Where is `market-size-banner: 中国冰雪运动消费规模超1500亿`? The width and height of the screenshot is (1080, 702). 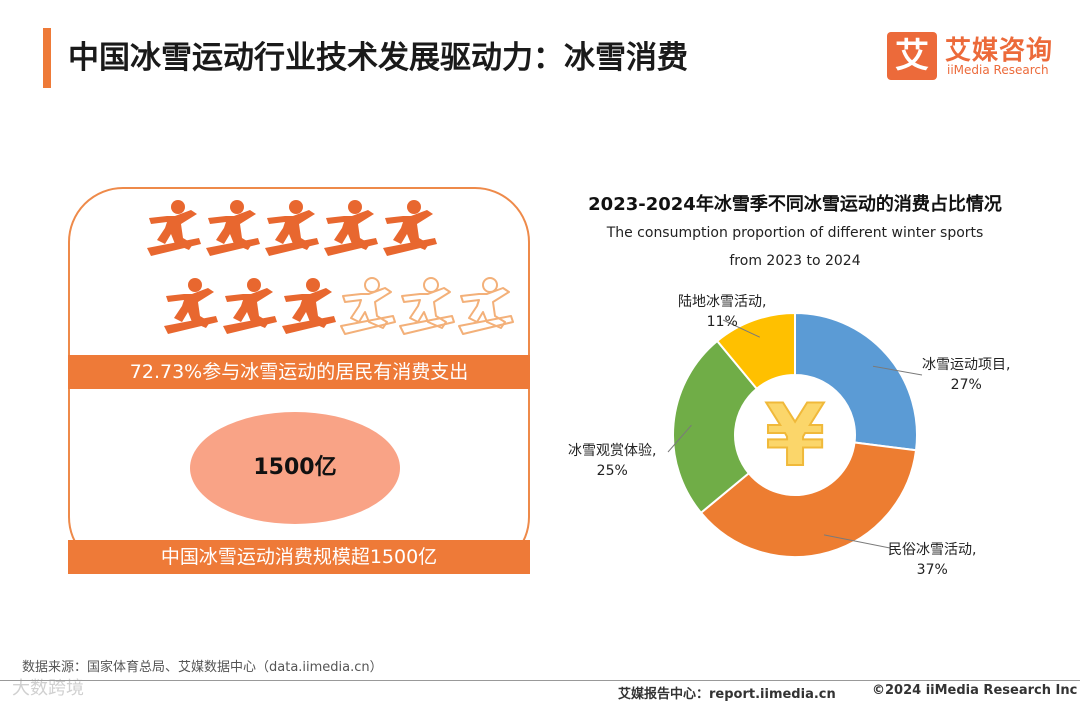 market-size-banner: 中国冰雪运动消费规模超1500亿 is located at coordinates (299, 557).